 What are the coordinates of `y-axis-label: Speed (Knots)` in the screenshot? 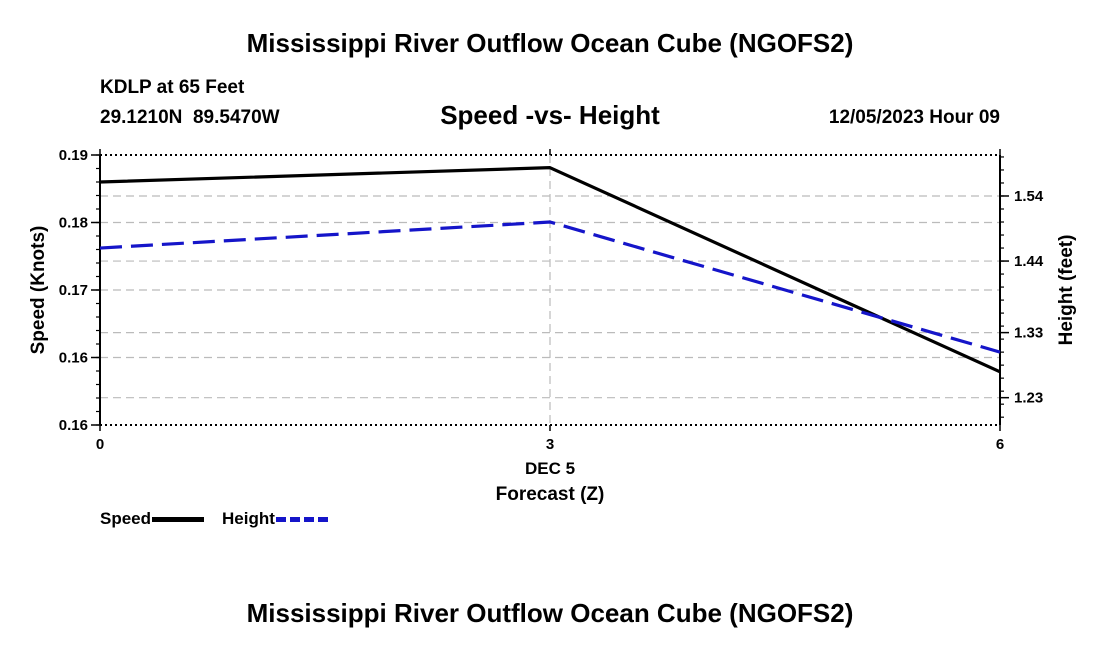 It's located at (38, 290).